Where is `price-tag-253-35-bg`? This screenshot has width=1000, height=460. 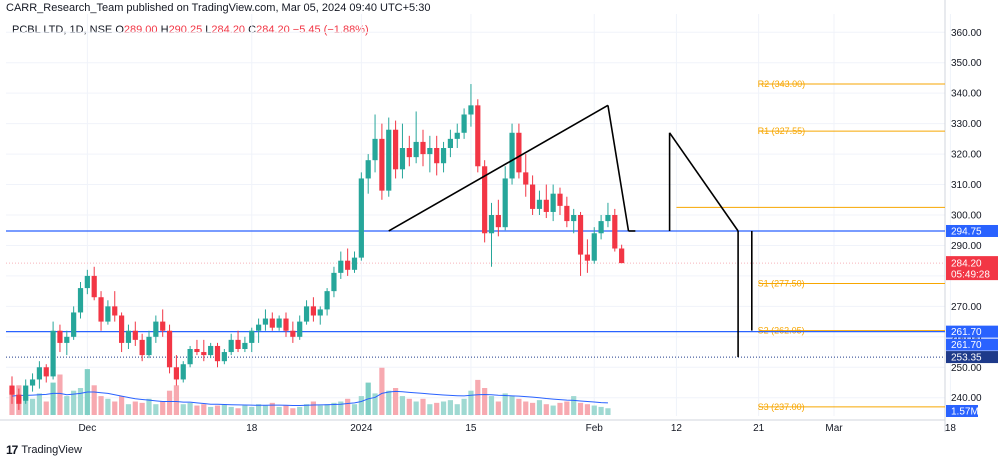 price-tag-253-35-bg is located at coordinates (972, 357).